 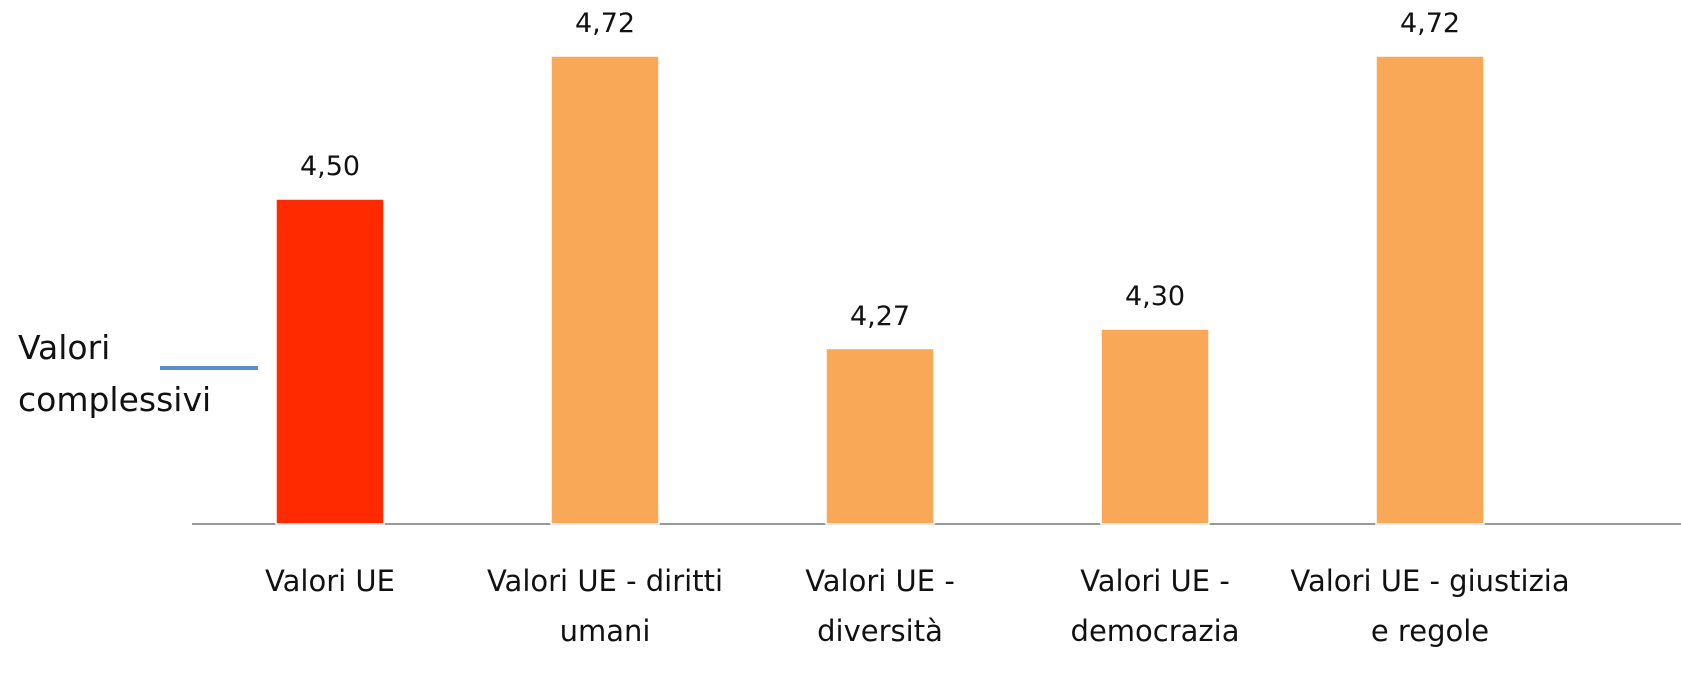 What do you see at coordinates (330, 581) in the screenshot?
I see `x-tick-label: Valori UE` at bounding box center [330, 581].